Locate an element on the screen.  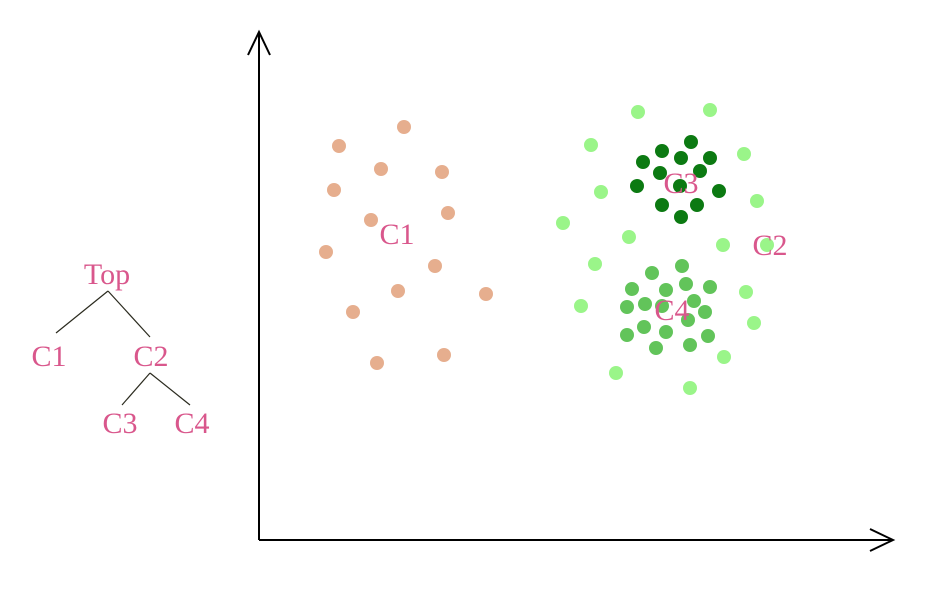
tree-node-top: Top is located at coordinates (107, 274).